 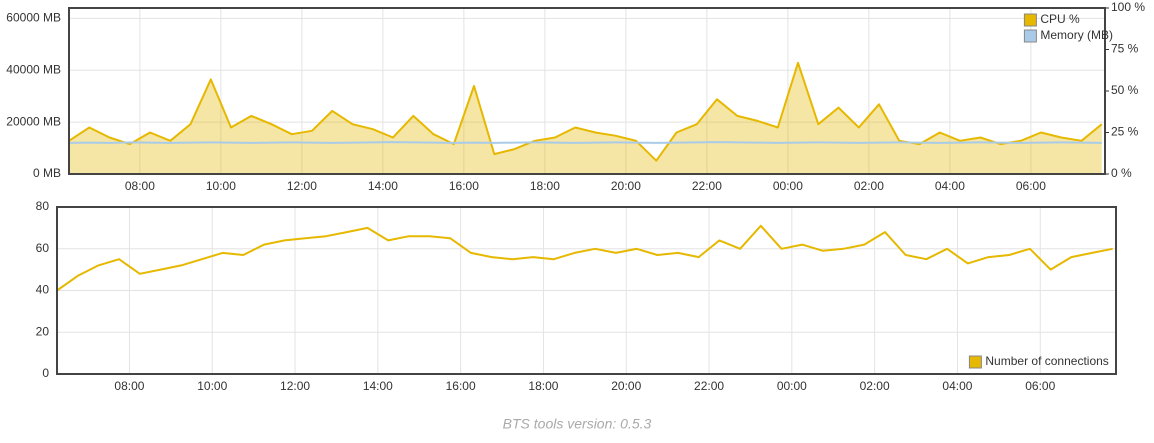 What do you see at coordinates (43, 248) in the screenshot?
I see `y-tick-label: 60` at bounding box center [43, 248].